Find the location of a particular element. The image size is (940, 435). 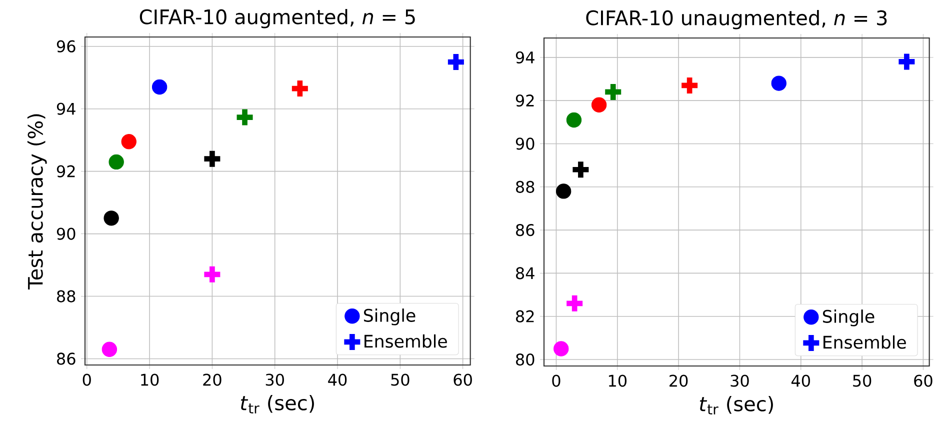

chart-title: CIFAR-10 augmented, n = 5 is located at coordinates (277, 18).